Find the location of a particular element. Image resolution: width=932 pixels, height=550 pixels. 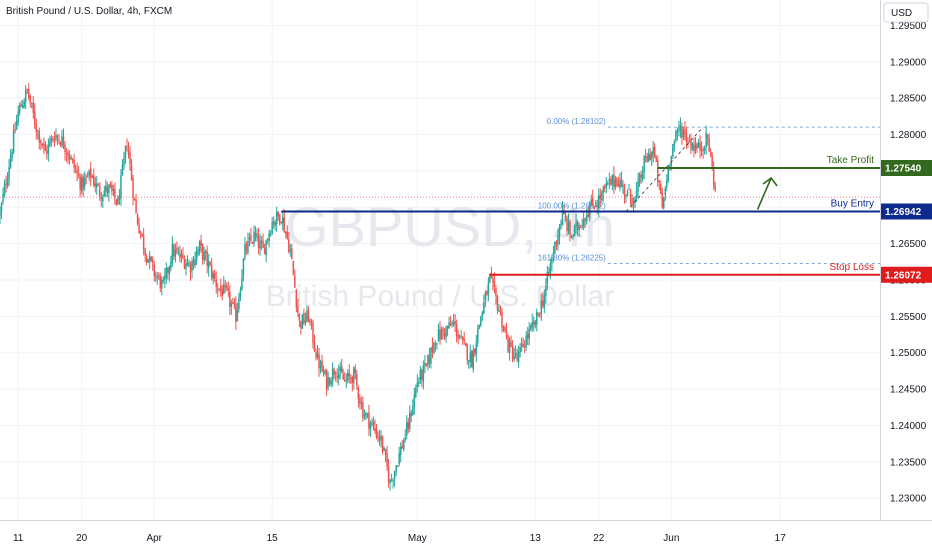

fib-level-label: 161.80% (1.26225) is located at coordinates (572, 258).